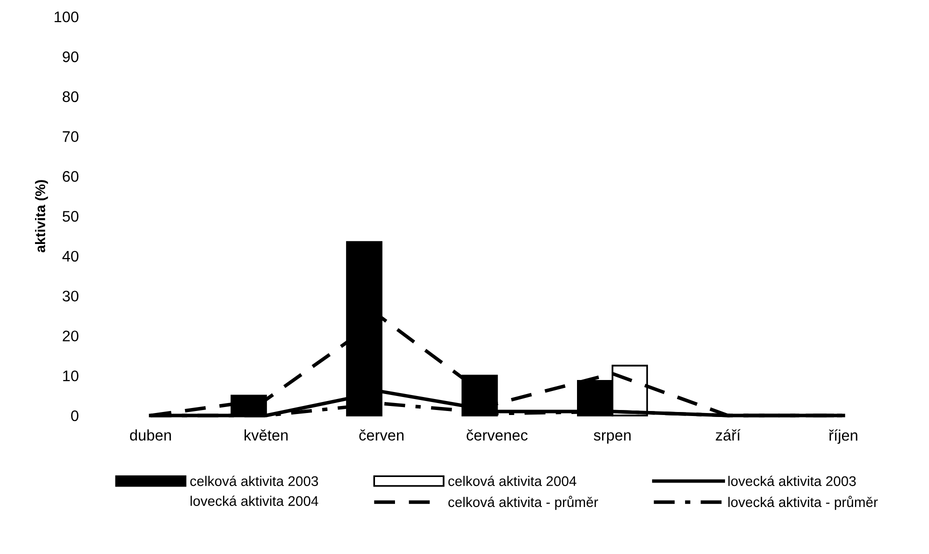 This screenshot has height=554, width=929. What do you see at coordinates (843, 436) in the screenshot?
I see `x-tick-label: říjen` at bounding box center [843, 436].